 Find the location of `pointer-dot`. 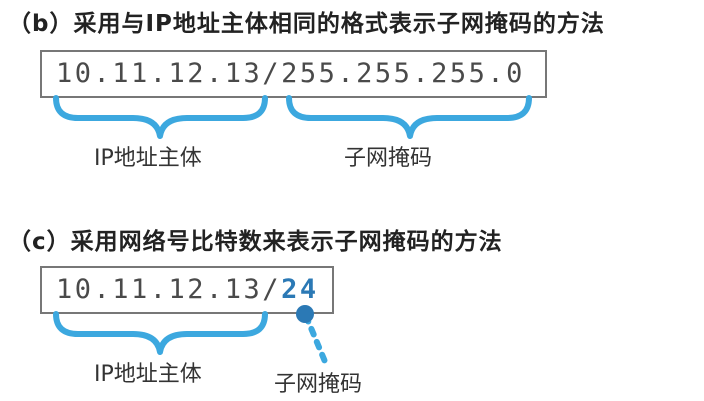

pointer-dot is located at coordinates (305, 314).